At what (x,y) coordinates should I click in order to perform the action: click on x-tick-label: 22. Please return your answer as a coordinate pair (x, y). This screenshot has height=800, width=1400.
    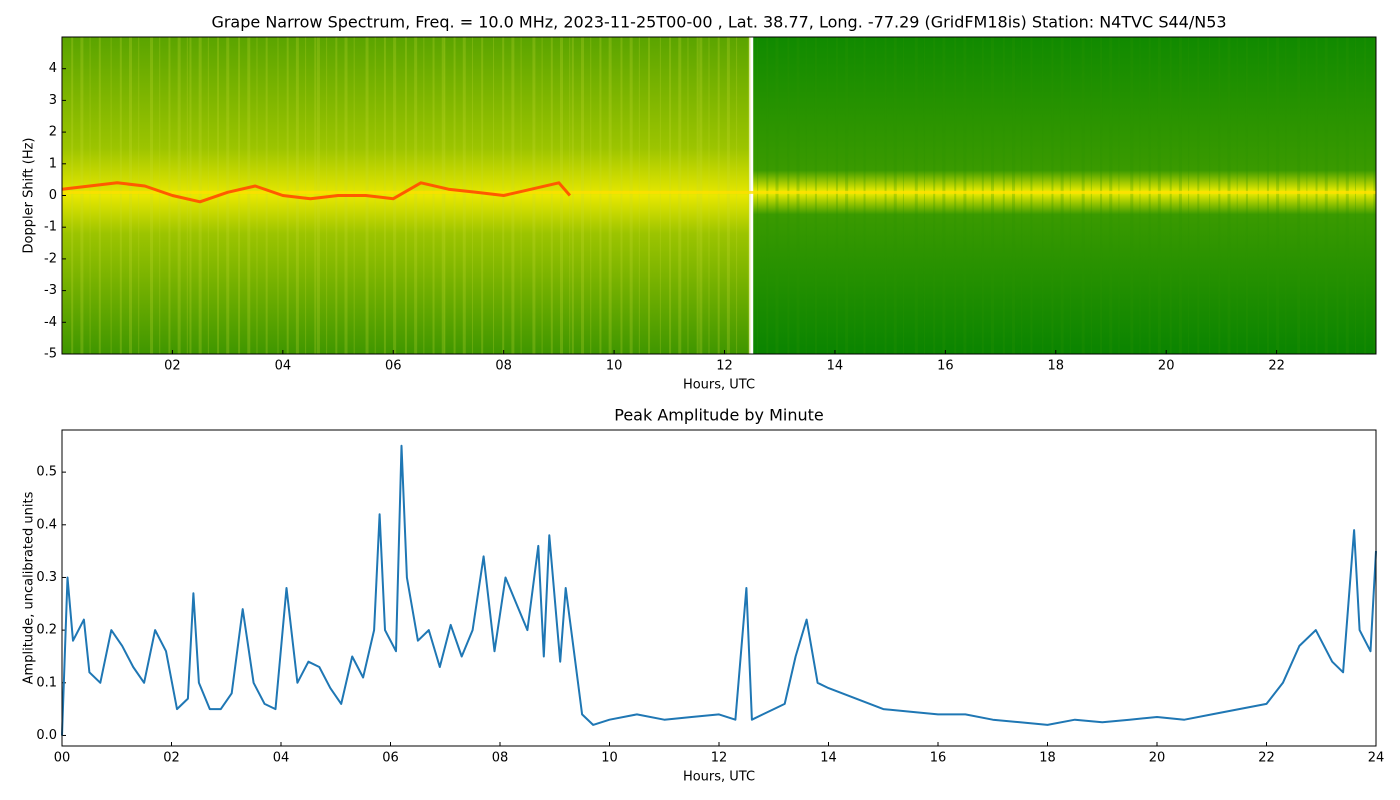
    Looking at the image, I should click on (1276, 366).